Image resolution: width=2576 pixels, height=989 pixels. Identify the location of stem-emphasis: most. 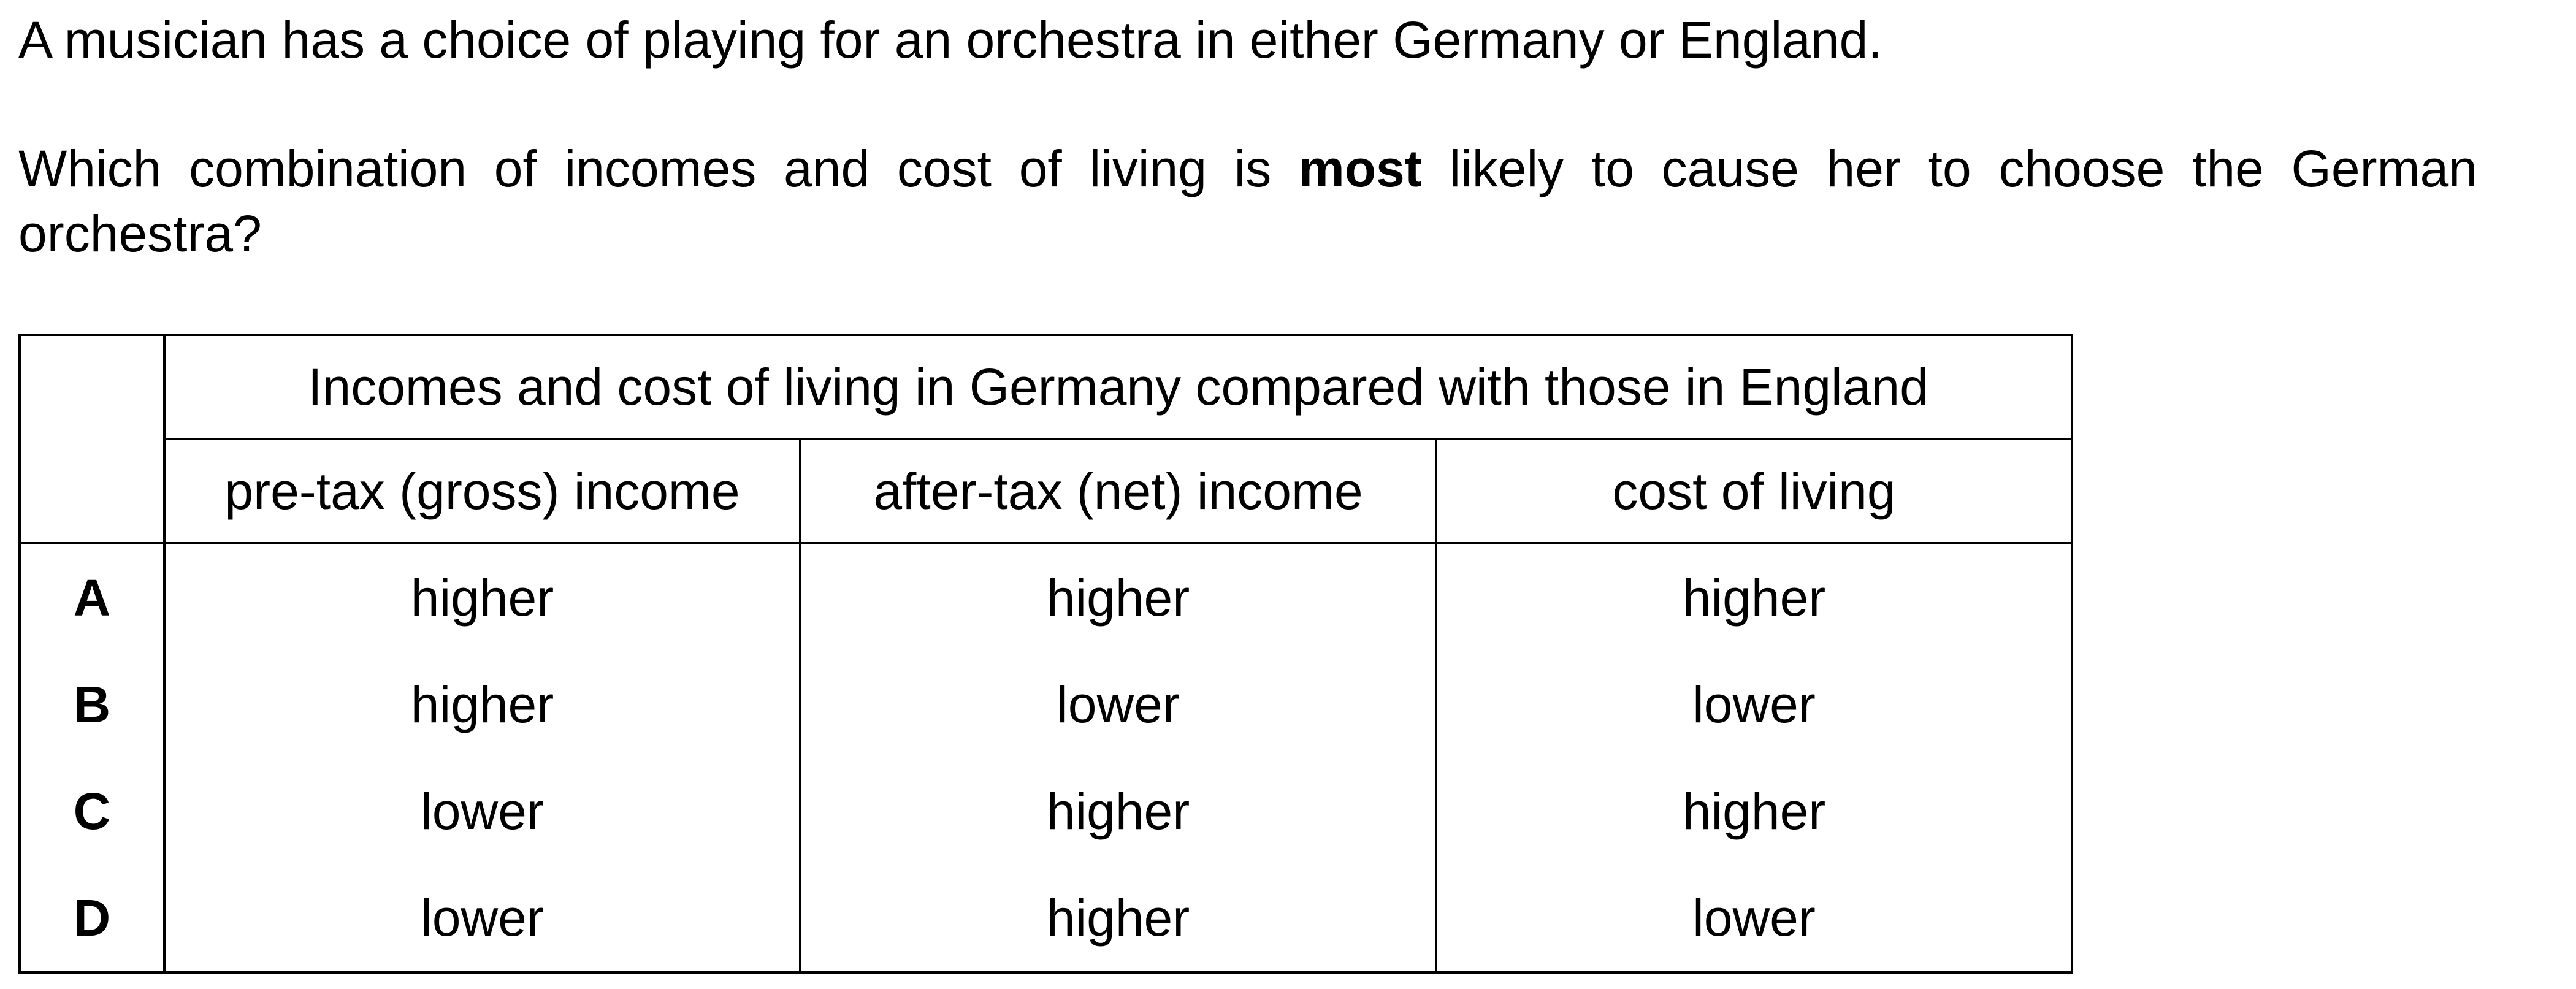
(1360, 168).